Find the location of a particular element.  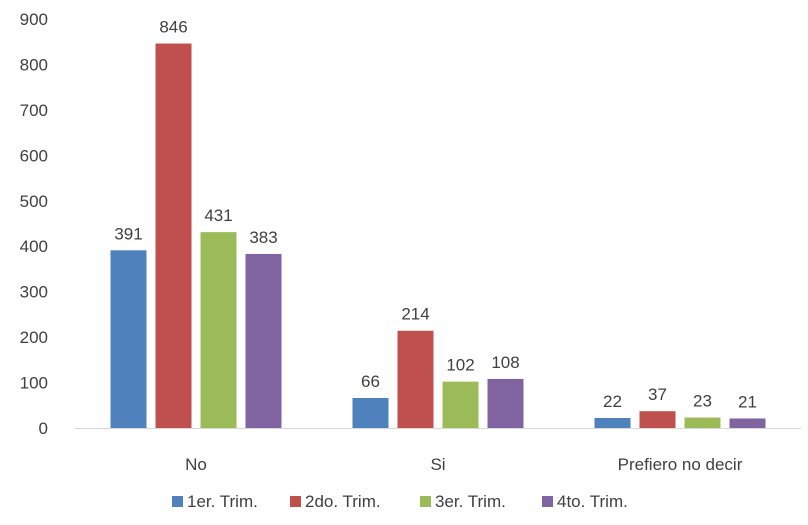

y-tick-label: 100 is located at coordinates (34, 383).